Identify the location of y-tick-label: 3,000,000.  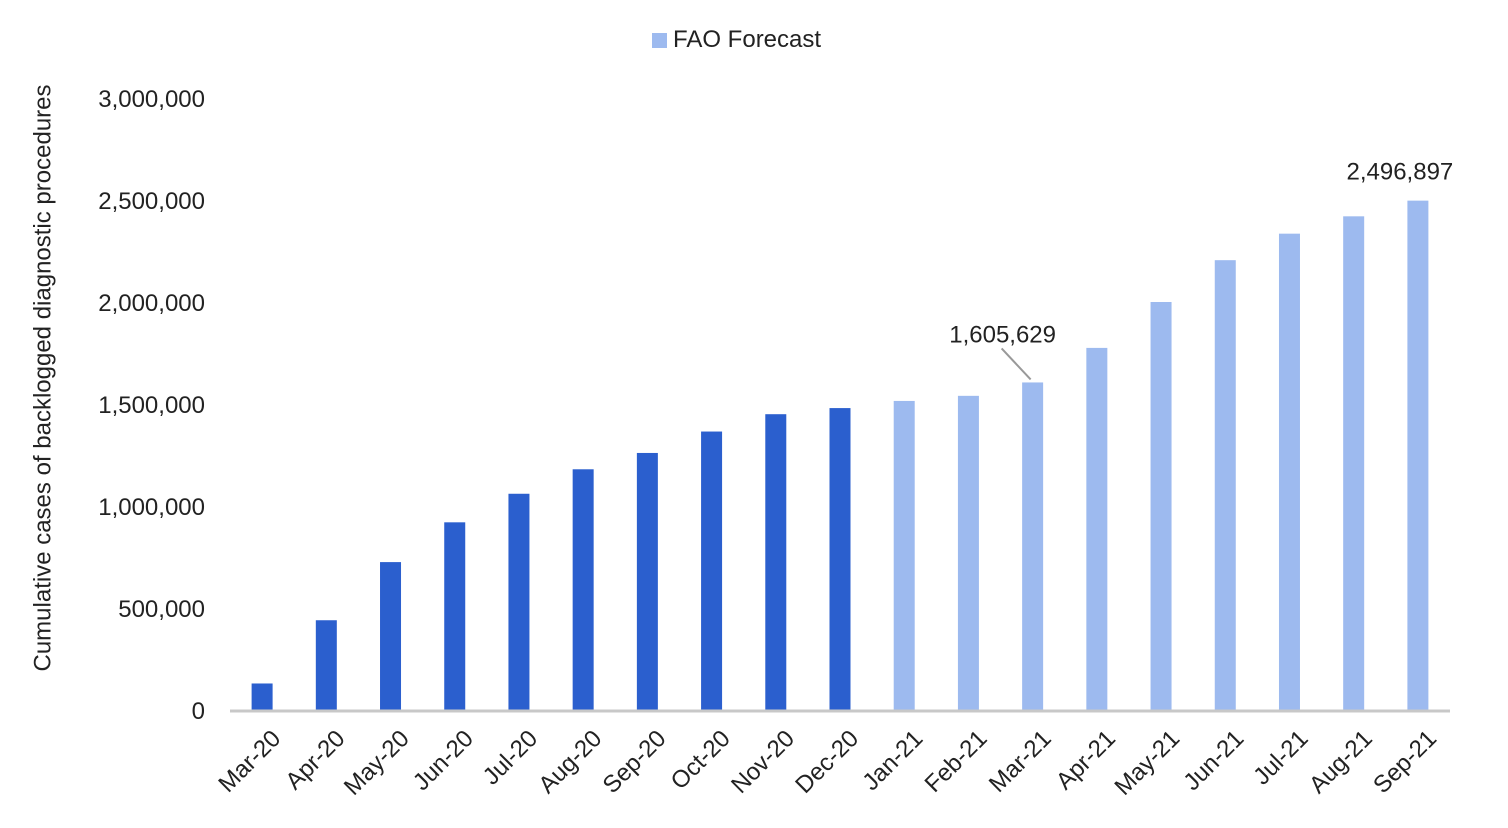
(151, 99).